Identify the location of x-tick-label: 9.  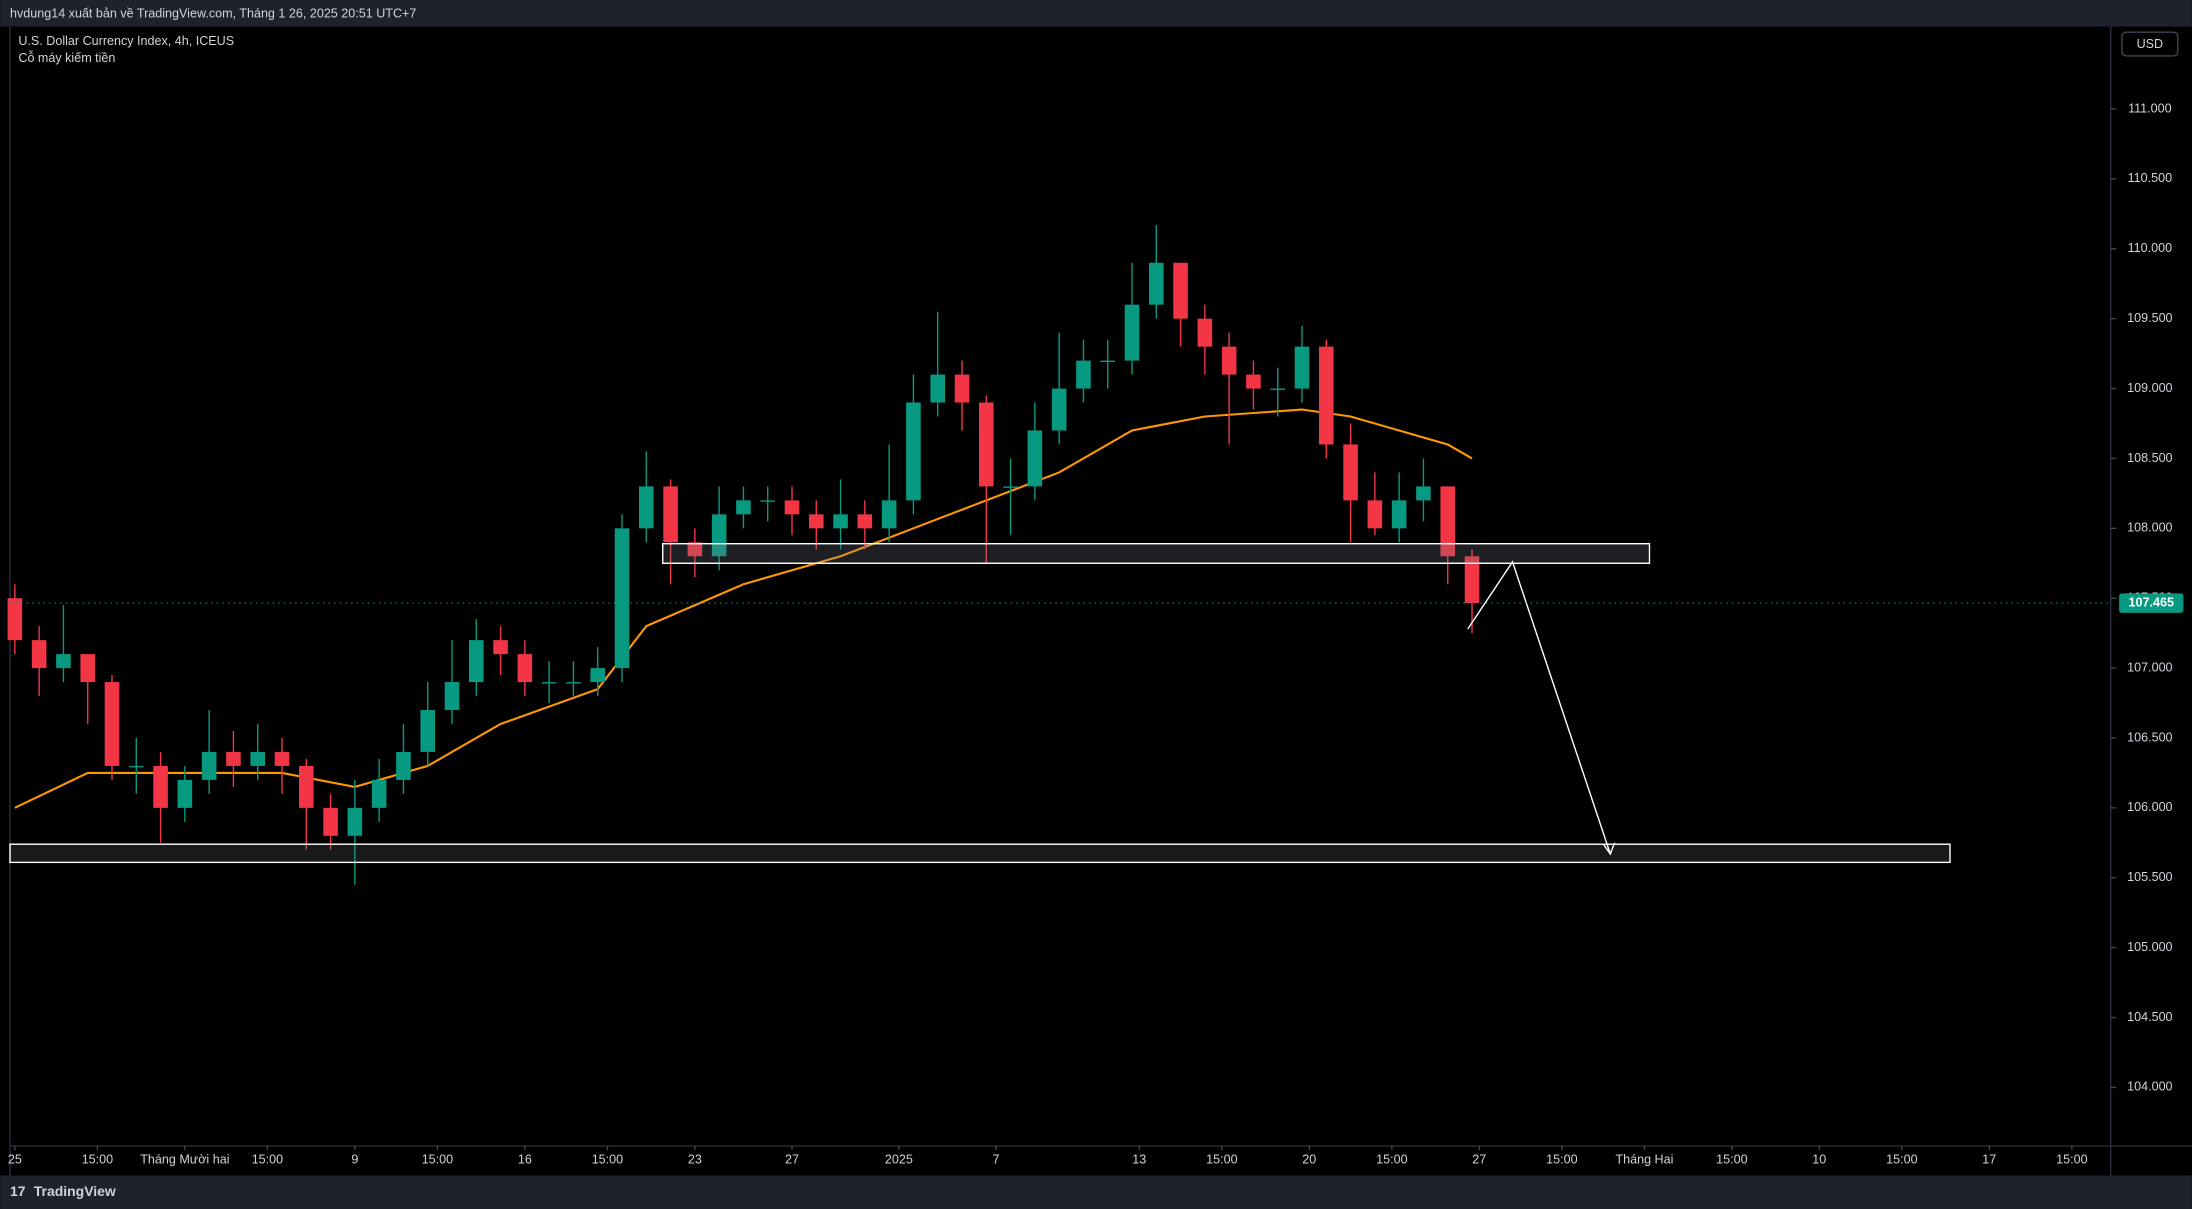
(354, 1159).